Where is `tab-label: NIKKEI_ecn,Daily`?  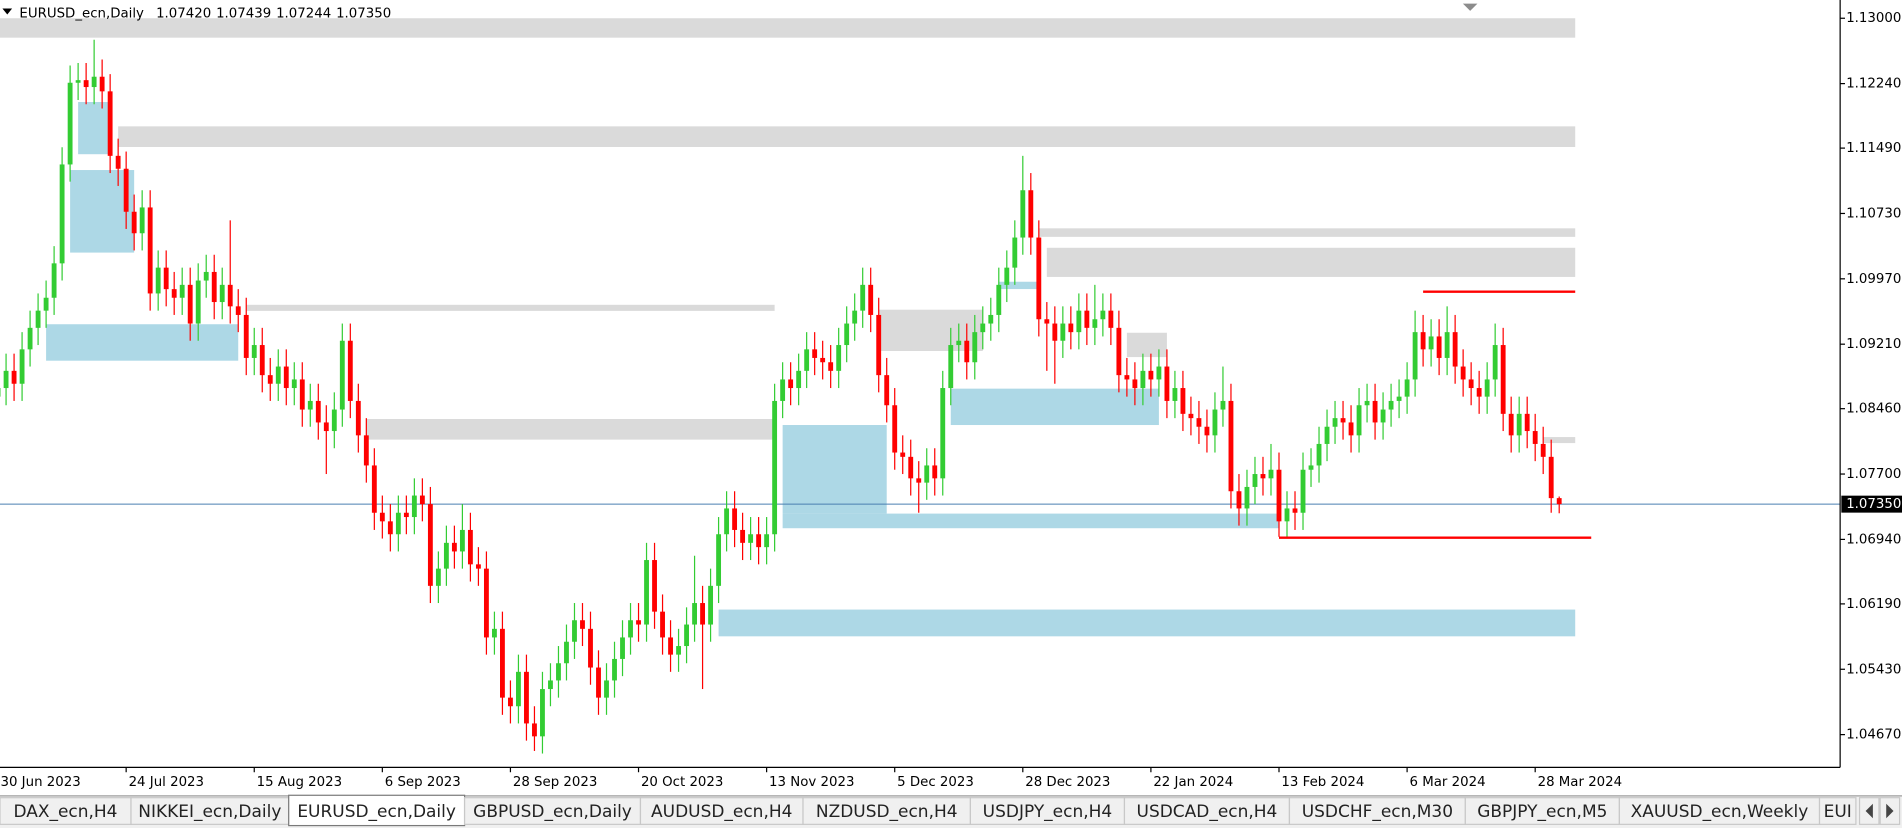
tab-label: NIKKEI_ecn,Daily is located at coordinates (209, 812).